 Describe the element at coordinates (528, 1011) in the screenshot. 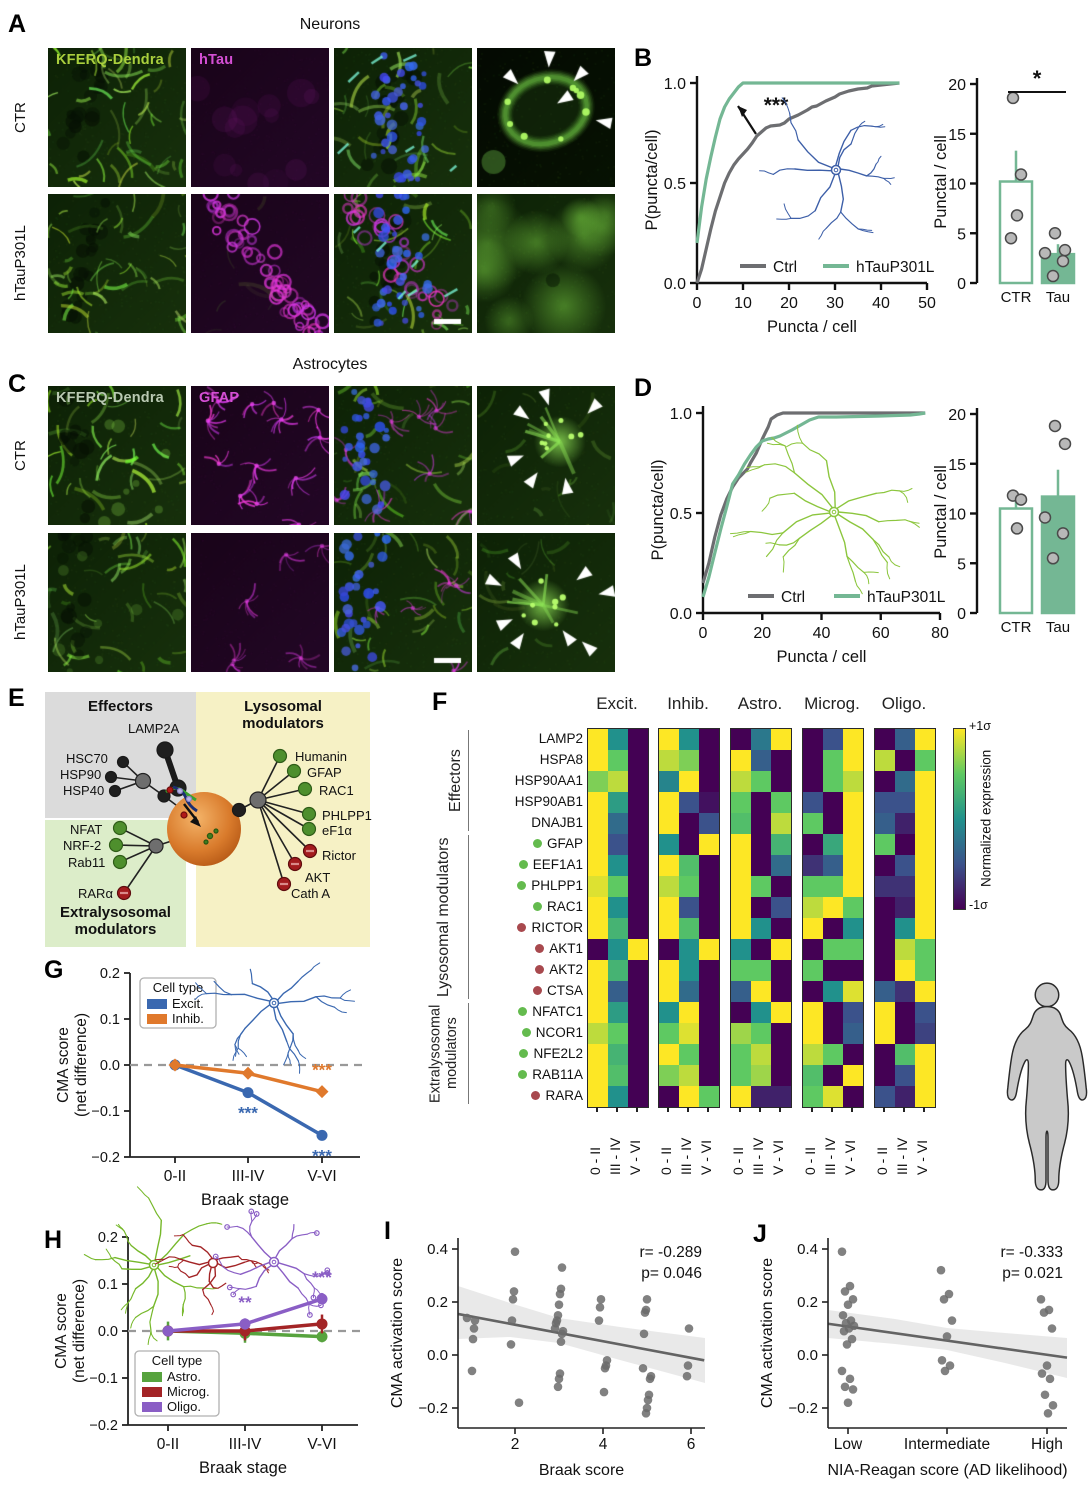

I see `gene-label: NFATC1` at that location.